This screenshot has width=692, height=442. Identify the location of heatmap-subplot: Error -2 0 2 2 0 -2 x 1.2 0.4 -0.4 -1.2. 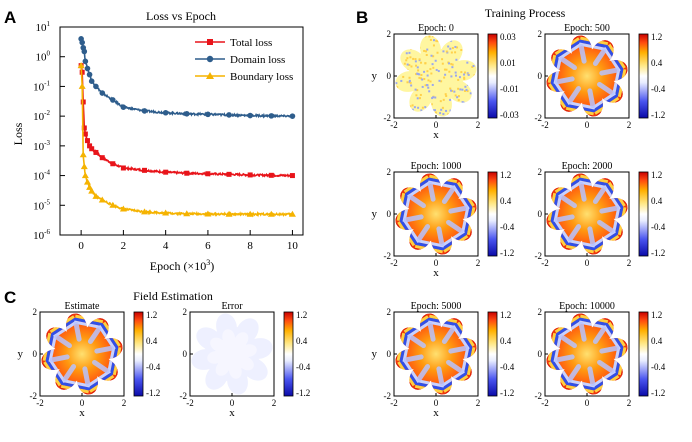
(245, 360).